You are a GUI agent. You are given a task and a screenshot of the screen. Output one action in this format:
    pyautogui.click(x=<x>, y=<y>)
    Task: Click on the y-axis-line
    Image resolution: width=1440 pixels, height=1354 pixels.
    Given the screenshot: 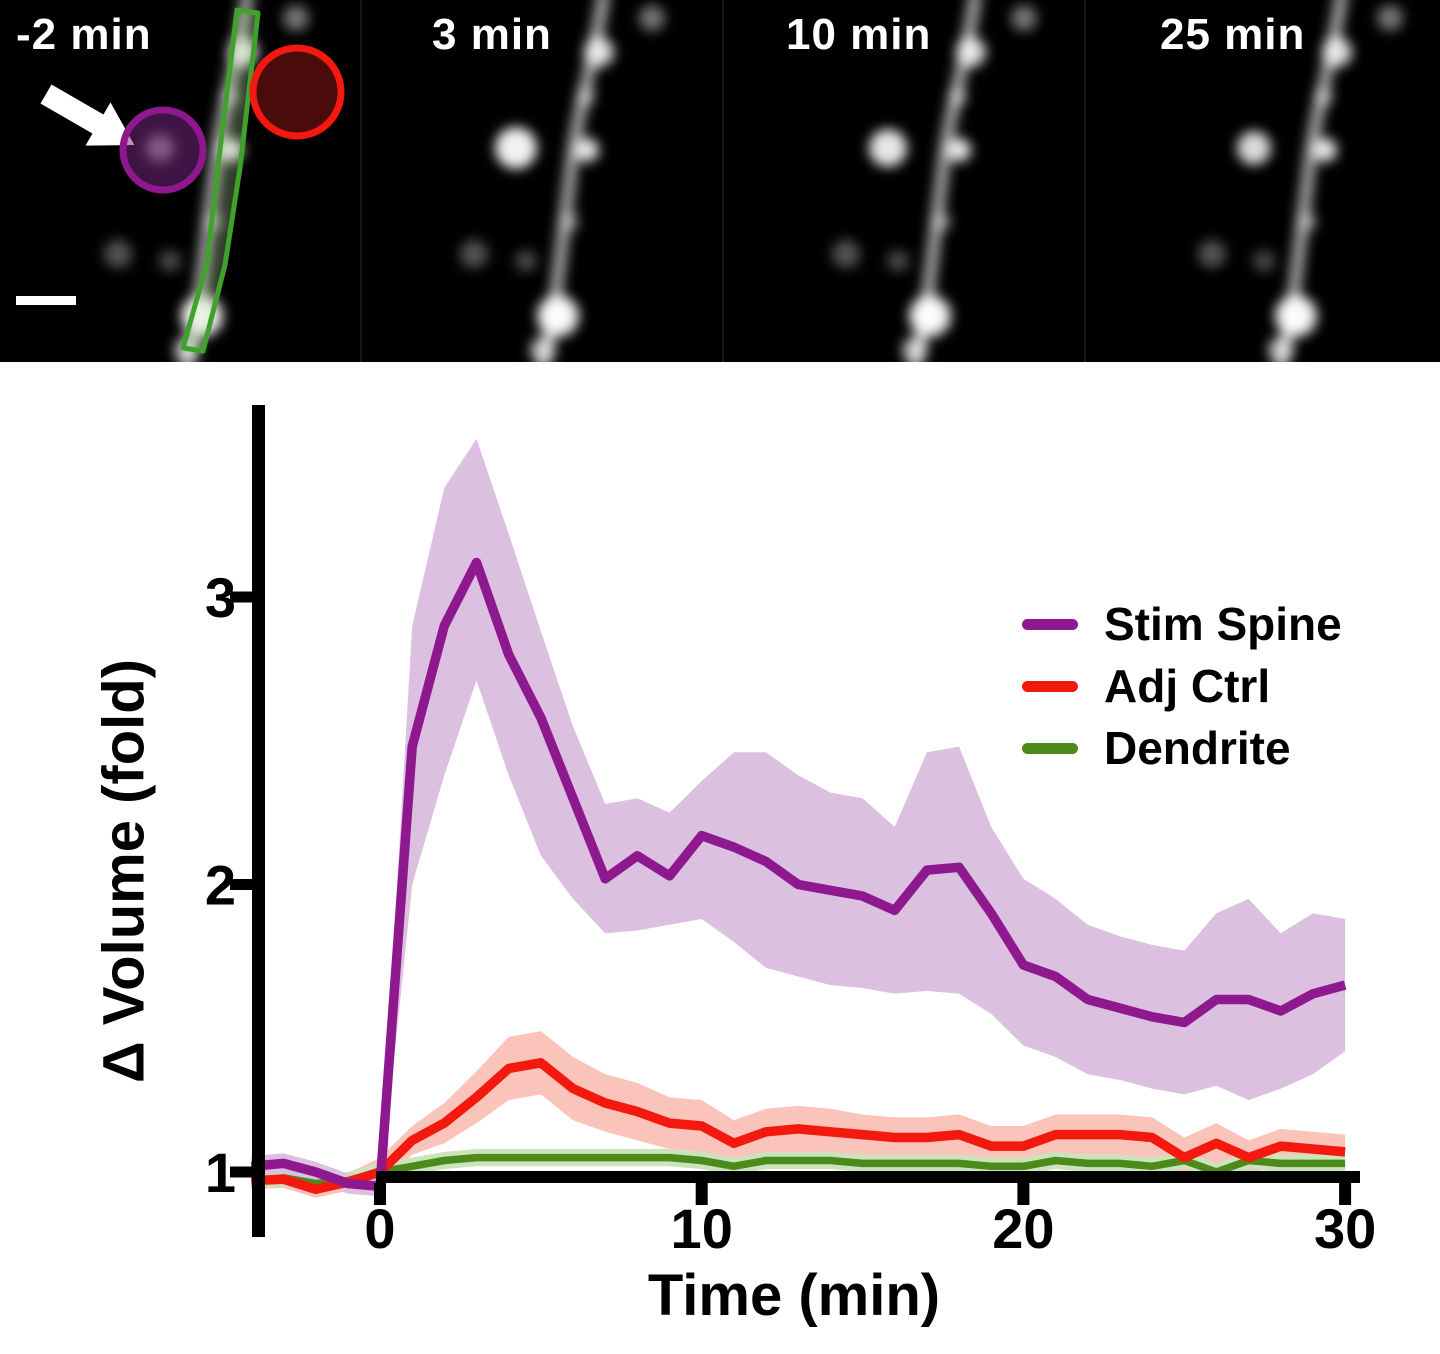 What is the action you would take?
    pyautogui.click(x=258, y=821)
    